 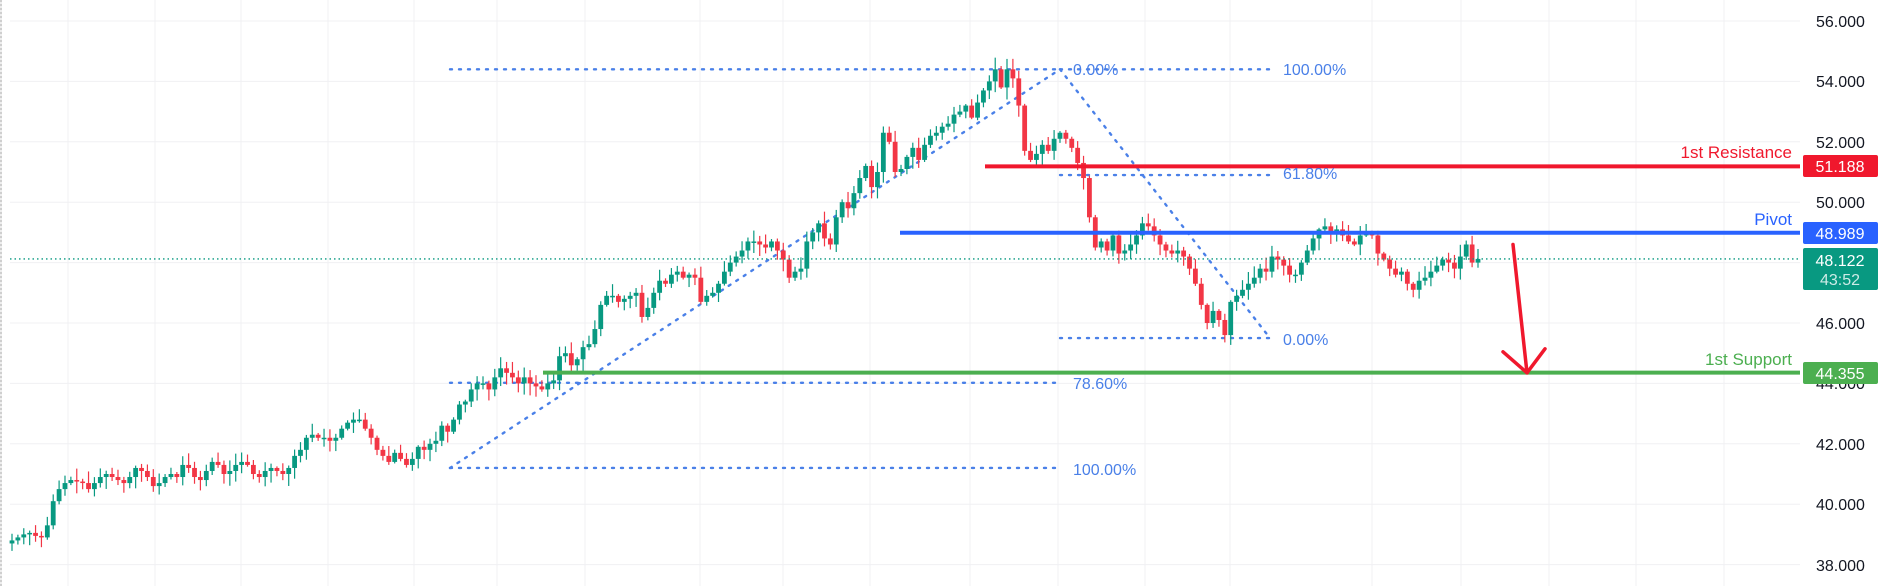 What do you see at coordinates (1524, 308) in the screenshot?
I see `bearish-arrow-annotation` at bounding box center [1524, 308].